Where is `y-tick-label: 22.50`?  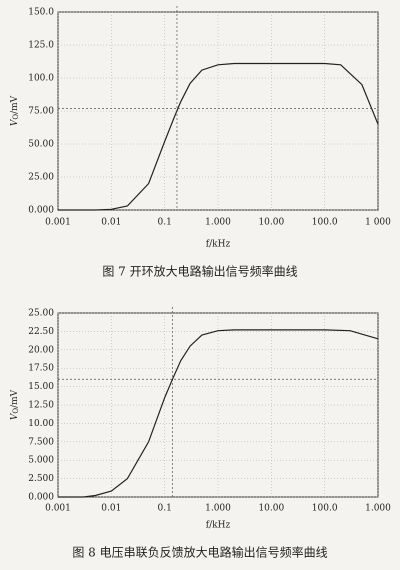 y-tick-label: 22.50 is located at coordinates (41, 332).